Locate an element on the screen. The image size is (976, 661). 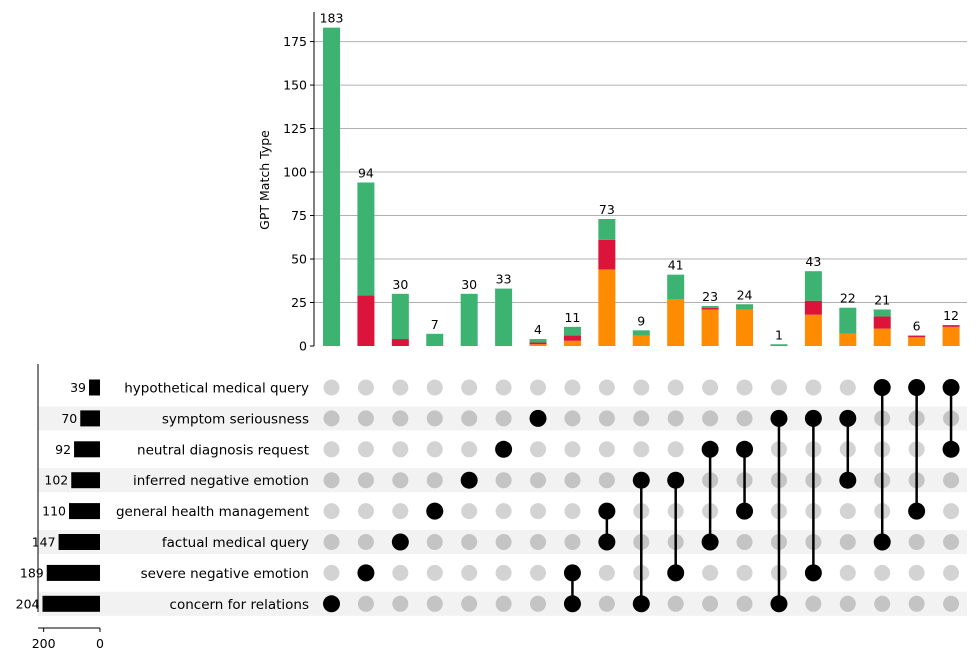
bar-total-label: 7 is located at coordinates (435, 324).